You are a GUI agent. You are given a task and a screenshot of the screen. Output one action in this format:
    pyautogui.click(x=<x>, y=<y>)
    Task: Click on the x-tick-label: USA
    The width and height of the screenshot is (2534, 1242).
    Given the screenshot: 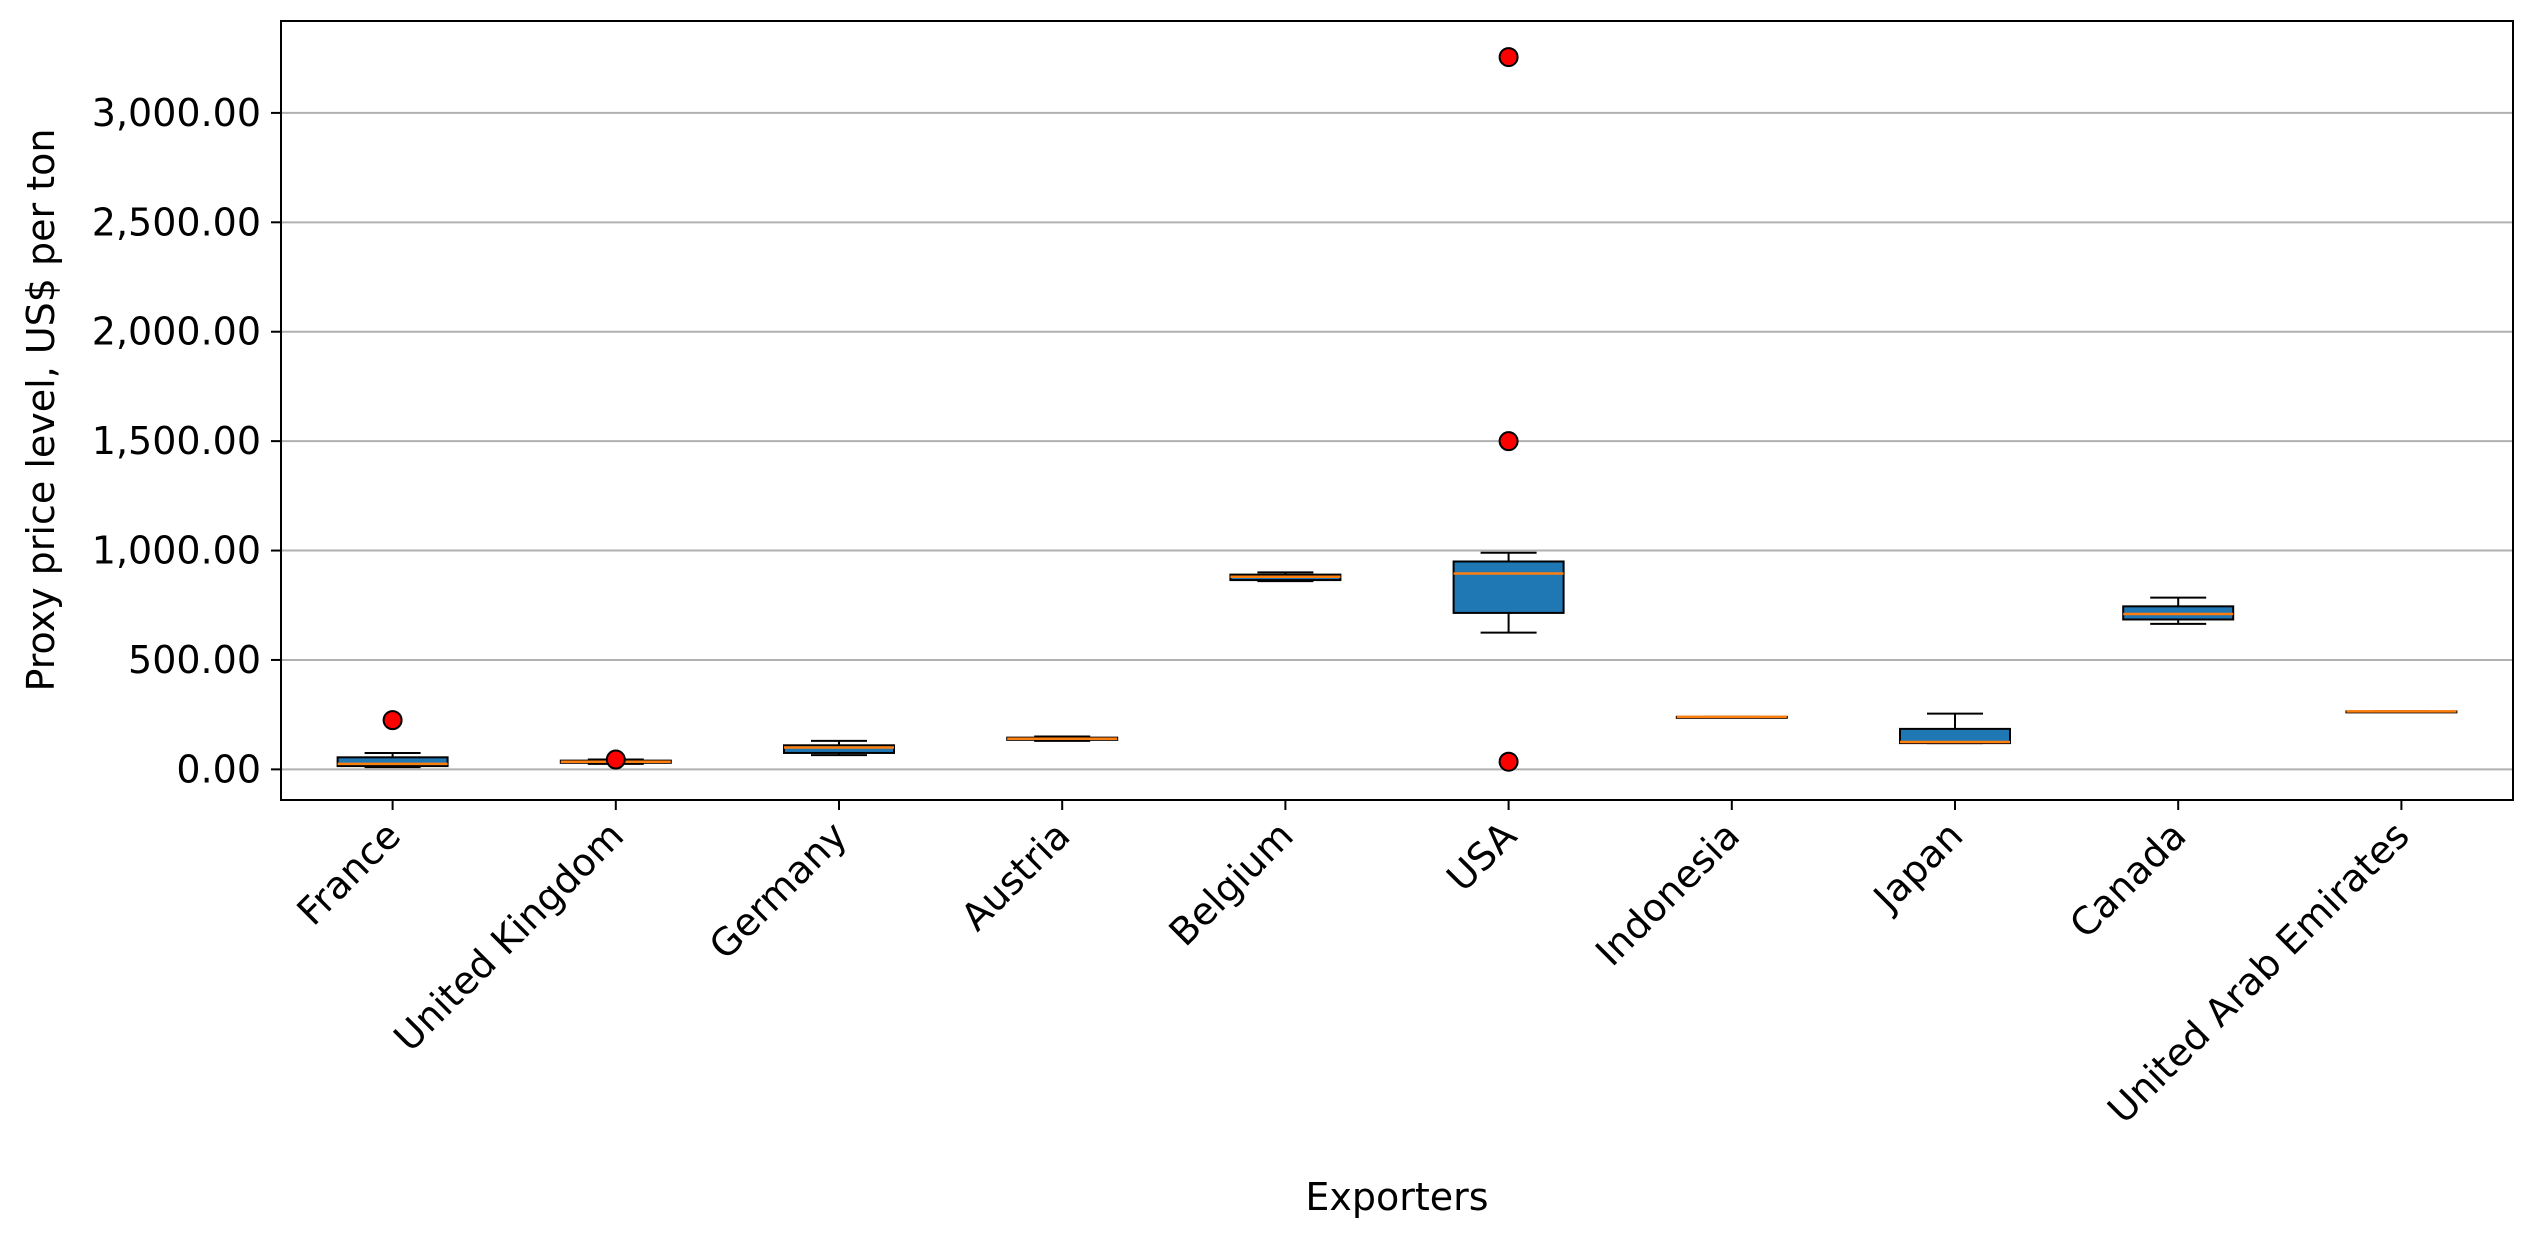 What is the action you would take?
    pyautogui.click(x=1481, y=856)
    